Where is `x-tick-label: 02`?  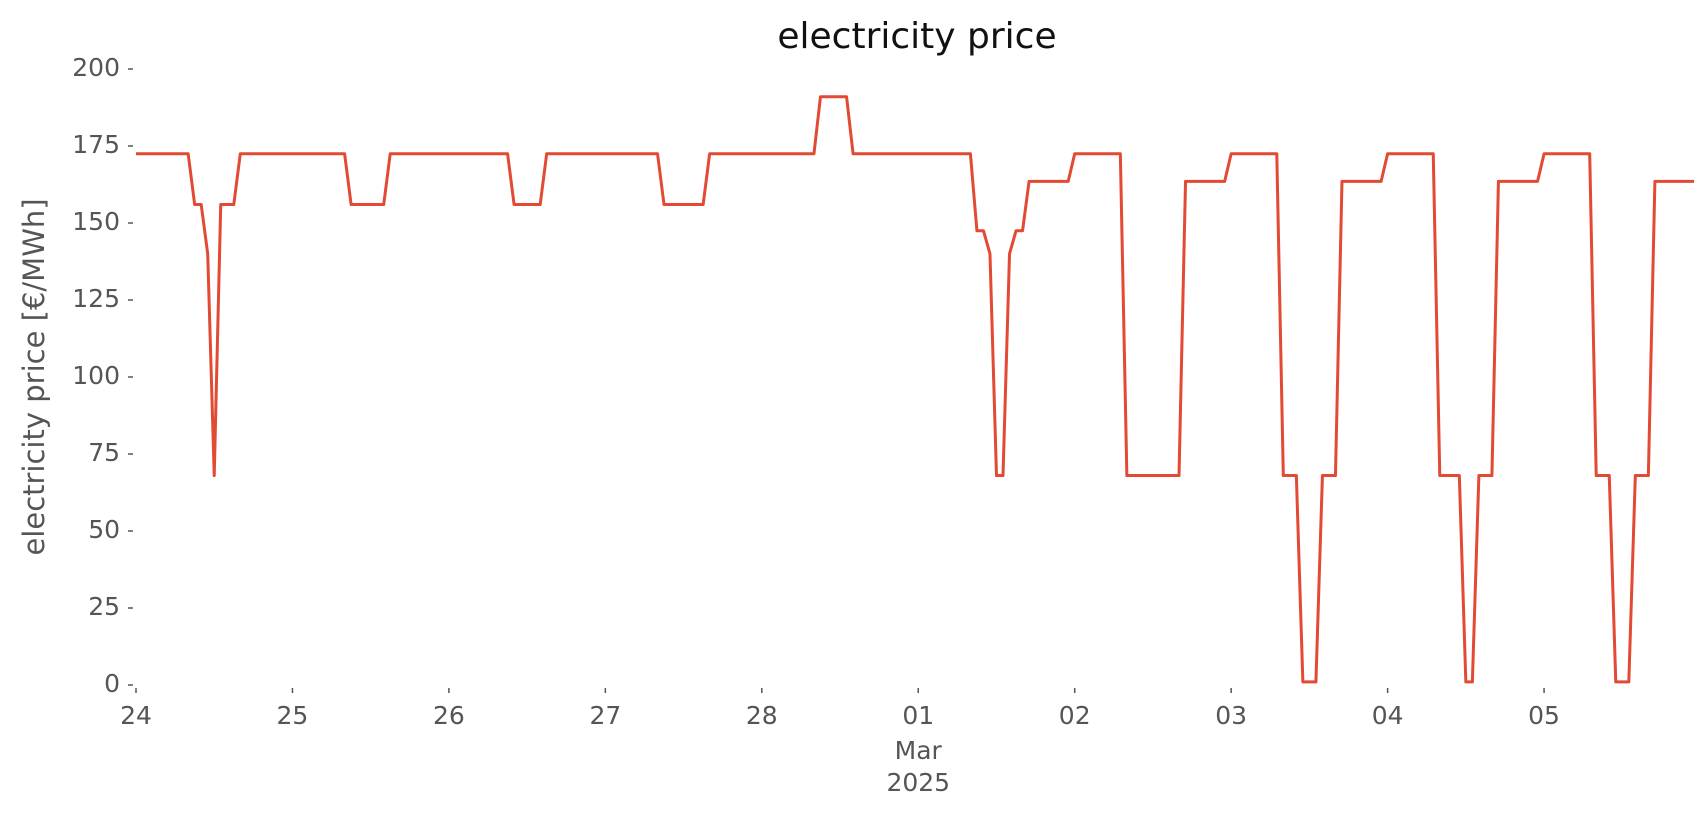
x-tick-label: 02 is located at coordinates (1075, 715).